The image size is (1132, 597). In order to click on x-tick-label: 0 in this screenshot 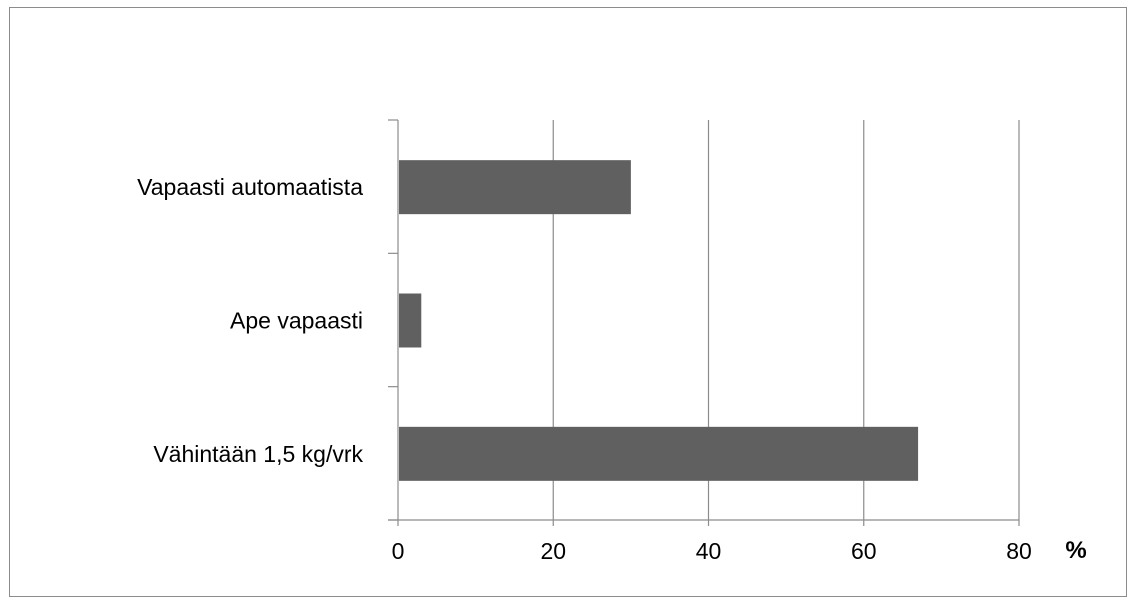, I will do `click(398, 551)`.